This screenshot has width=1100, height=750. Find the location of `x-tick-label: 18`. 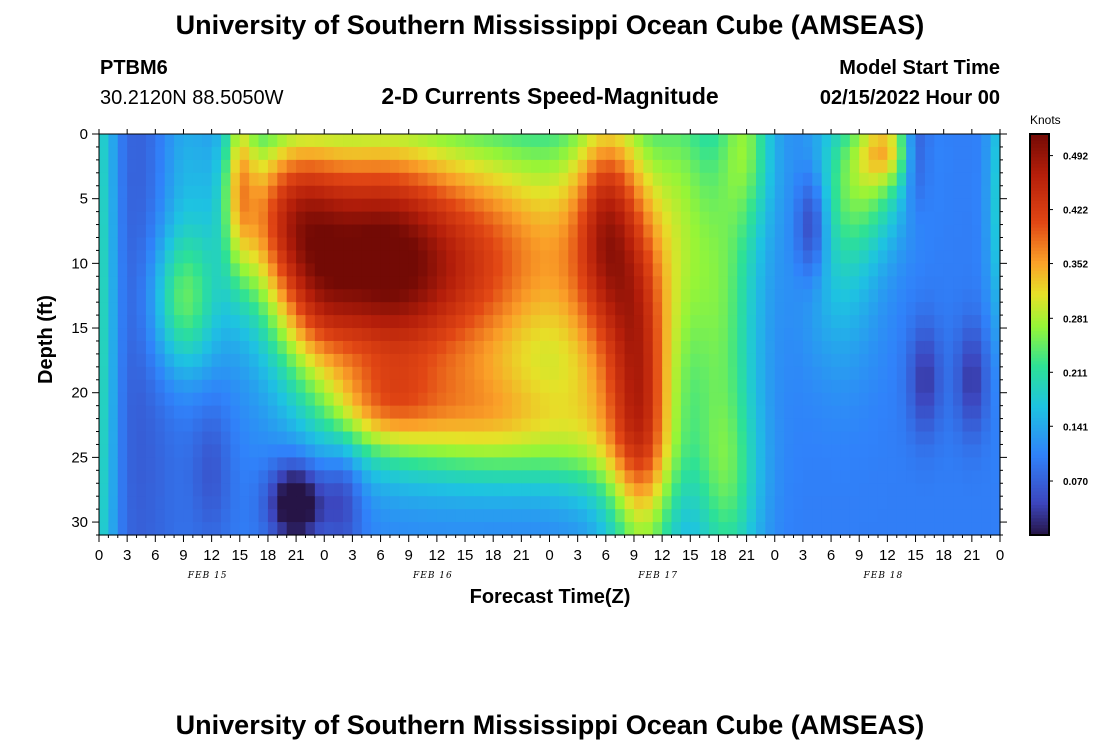

x-tick-label: 18 is located at coordinates (268, 555).